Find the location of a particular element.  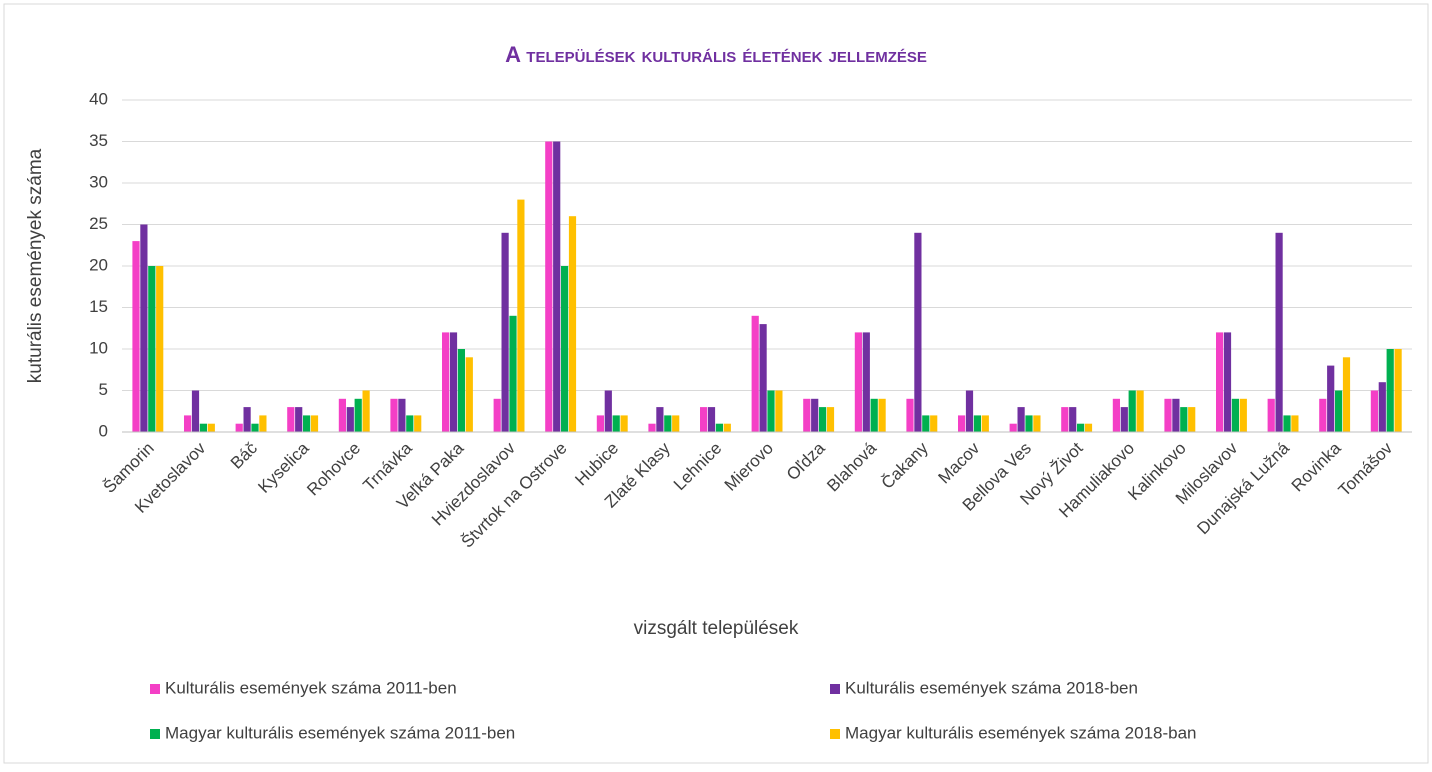

legend-label: Kulturális események száma 2018-ben is located at coordinates (991, 687).